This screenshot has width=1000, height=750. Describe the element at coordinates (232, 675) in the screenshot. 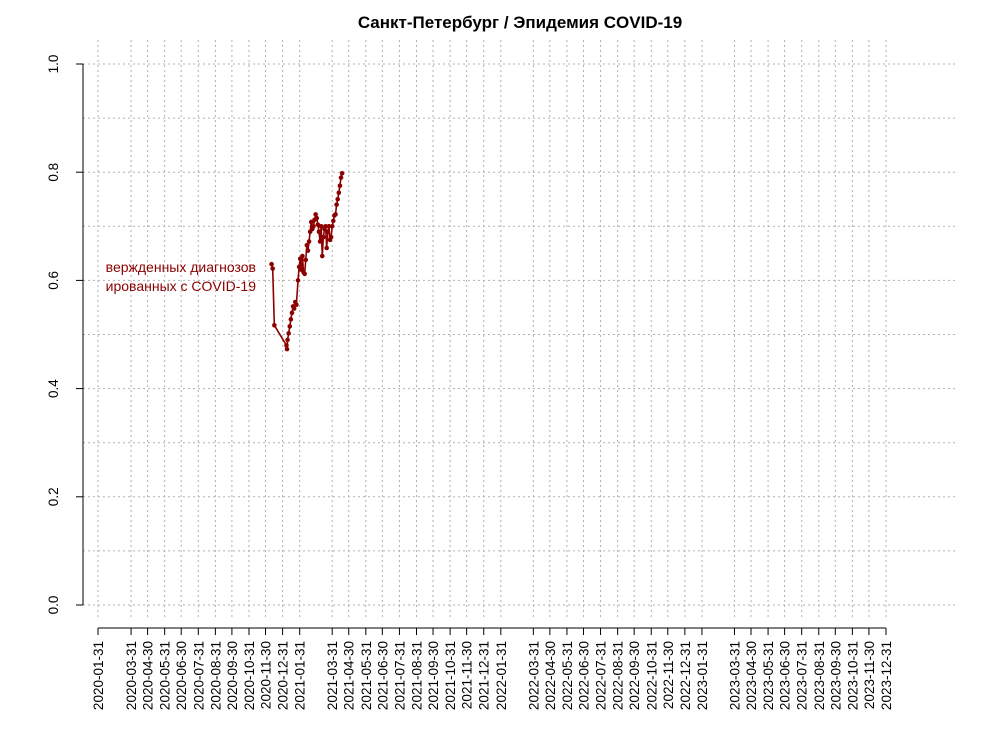

I see `x-tick-label: 2020-09-30` at that location.